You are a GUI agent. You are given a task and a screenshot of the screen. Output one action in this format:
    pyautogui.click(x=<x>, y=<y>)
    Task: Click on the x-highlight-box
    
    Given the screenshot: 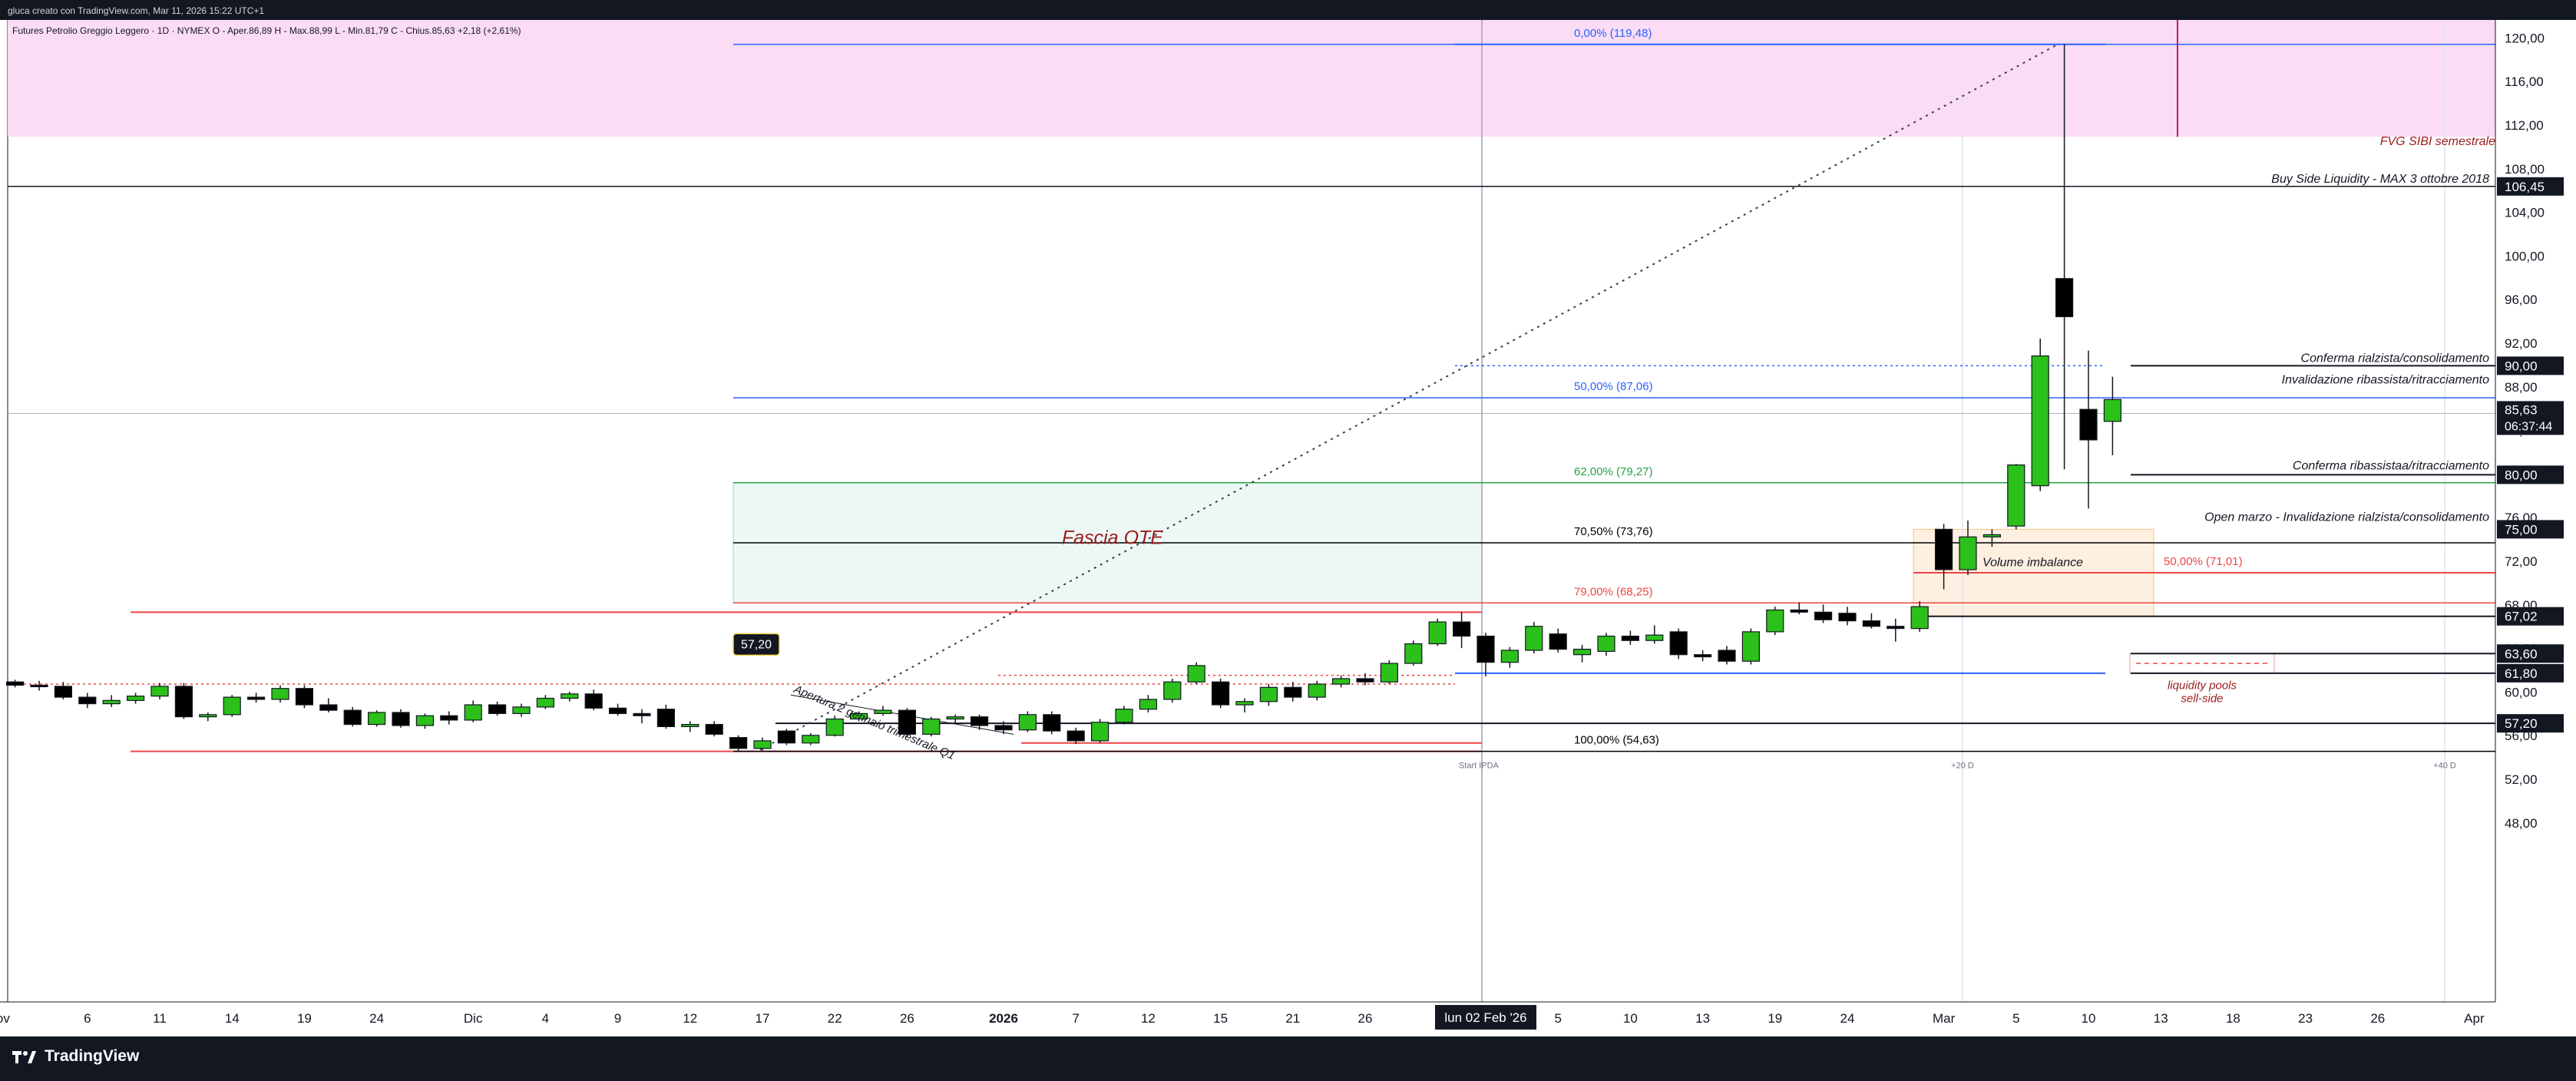 What is the action you would take?
    pyautogui.click(x=1485, y=1017)
    